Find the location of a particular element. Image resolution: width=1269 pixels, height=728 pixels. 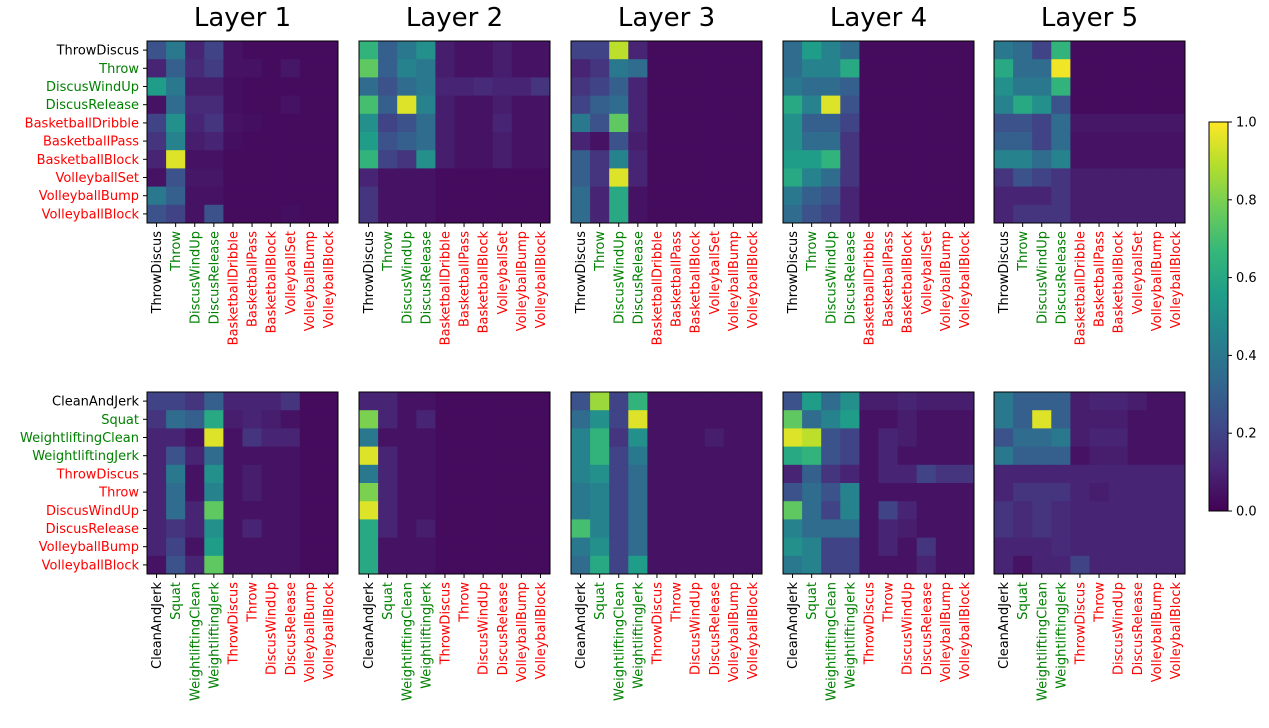

cell-weightlifting-l3-r2-c6 is located at coordinates (695, 437).